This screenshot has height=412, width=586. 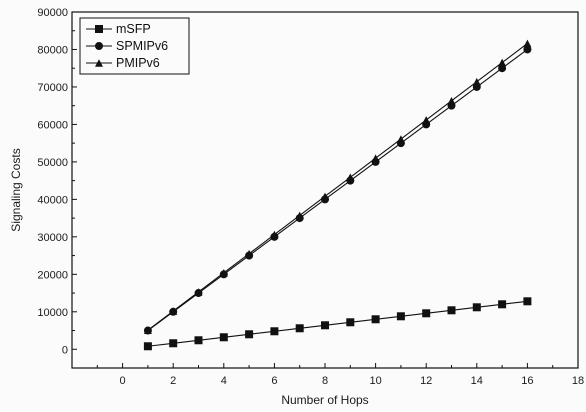 I want to click on legend: mSFP SPMIPv6 PMIPv6, so click(x=134, y=46).